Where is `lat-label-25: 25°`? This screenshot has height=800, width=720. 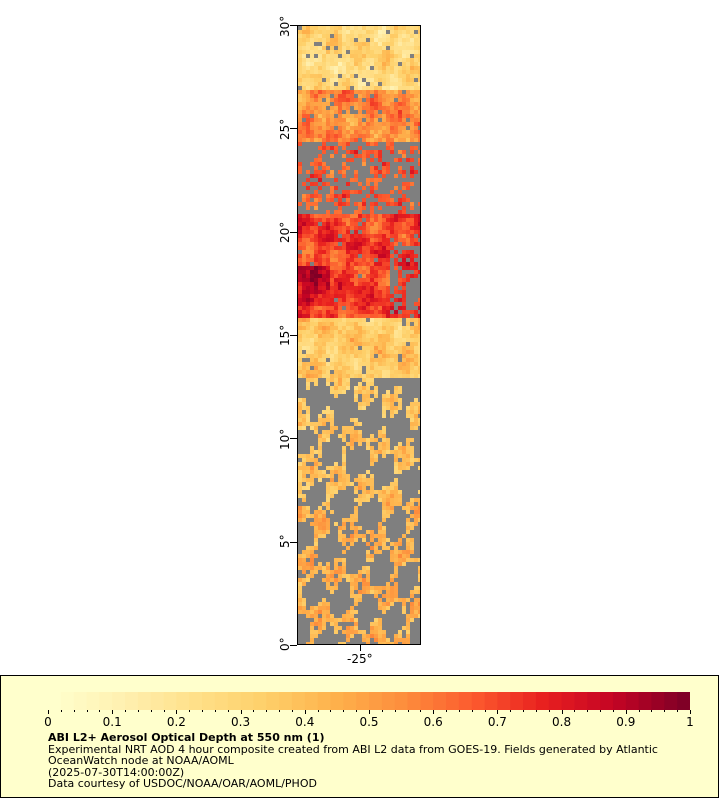
lat-label-25: 25° is located at coordinates (285, 129).